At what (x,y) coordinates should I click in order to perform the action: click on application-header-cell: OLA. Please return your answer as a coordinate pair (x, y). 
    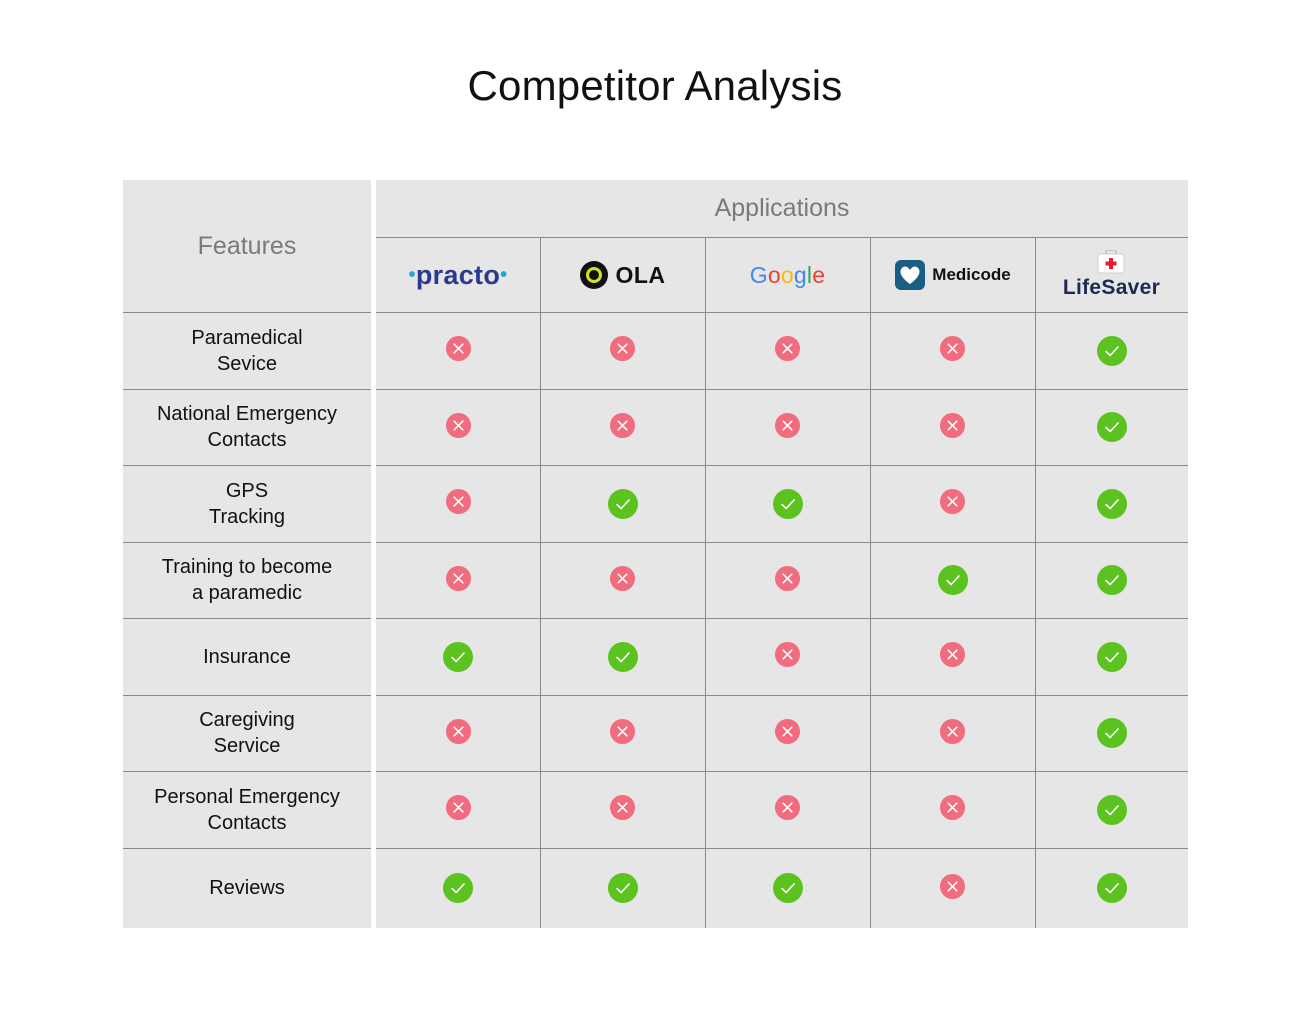
    Looking at the image, I should click on (622, 275).